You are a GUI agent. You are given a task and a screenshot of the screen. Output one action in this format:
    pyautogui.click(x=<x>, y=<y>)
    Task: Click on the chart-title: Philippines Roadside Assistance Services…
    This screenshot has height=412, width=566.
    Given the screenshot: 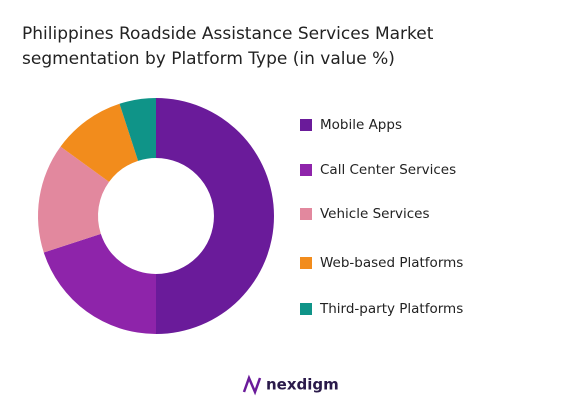 What is the action you would take?
    pyautogui.click(x=228, y=34)
    